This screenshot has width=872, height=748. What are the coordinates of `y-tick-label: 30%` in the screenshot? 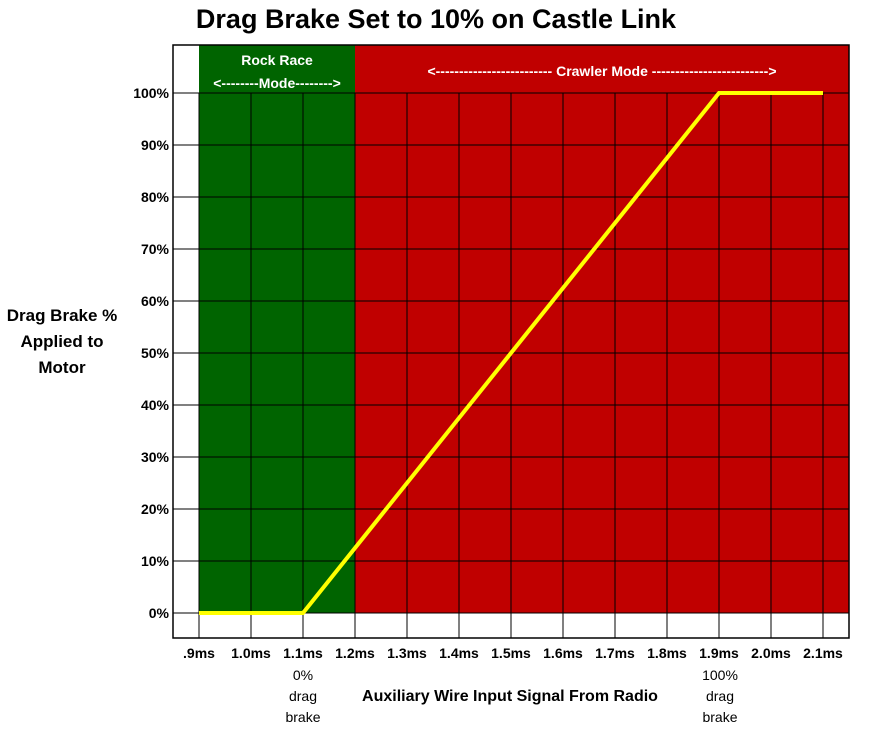 It's located at (155, 457).